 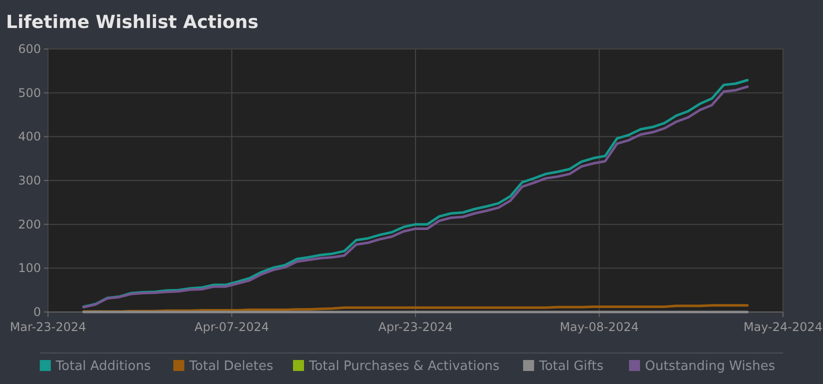 What do you see at coordinates (404, 366) in the screenshot?
I see `legend-label: Total Purchases & Activations` at bounding box center [404, 366].